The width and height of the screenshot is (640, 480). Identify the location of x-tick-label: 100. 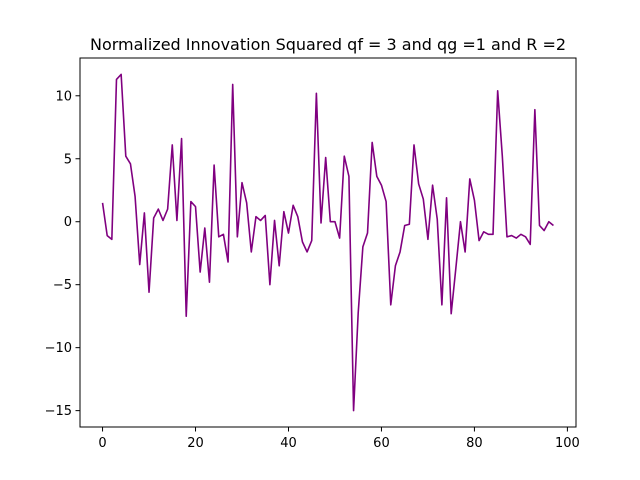
(567, 443).